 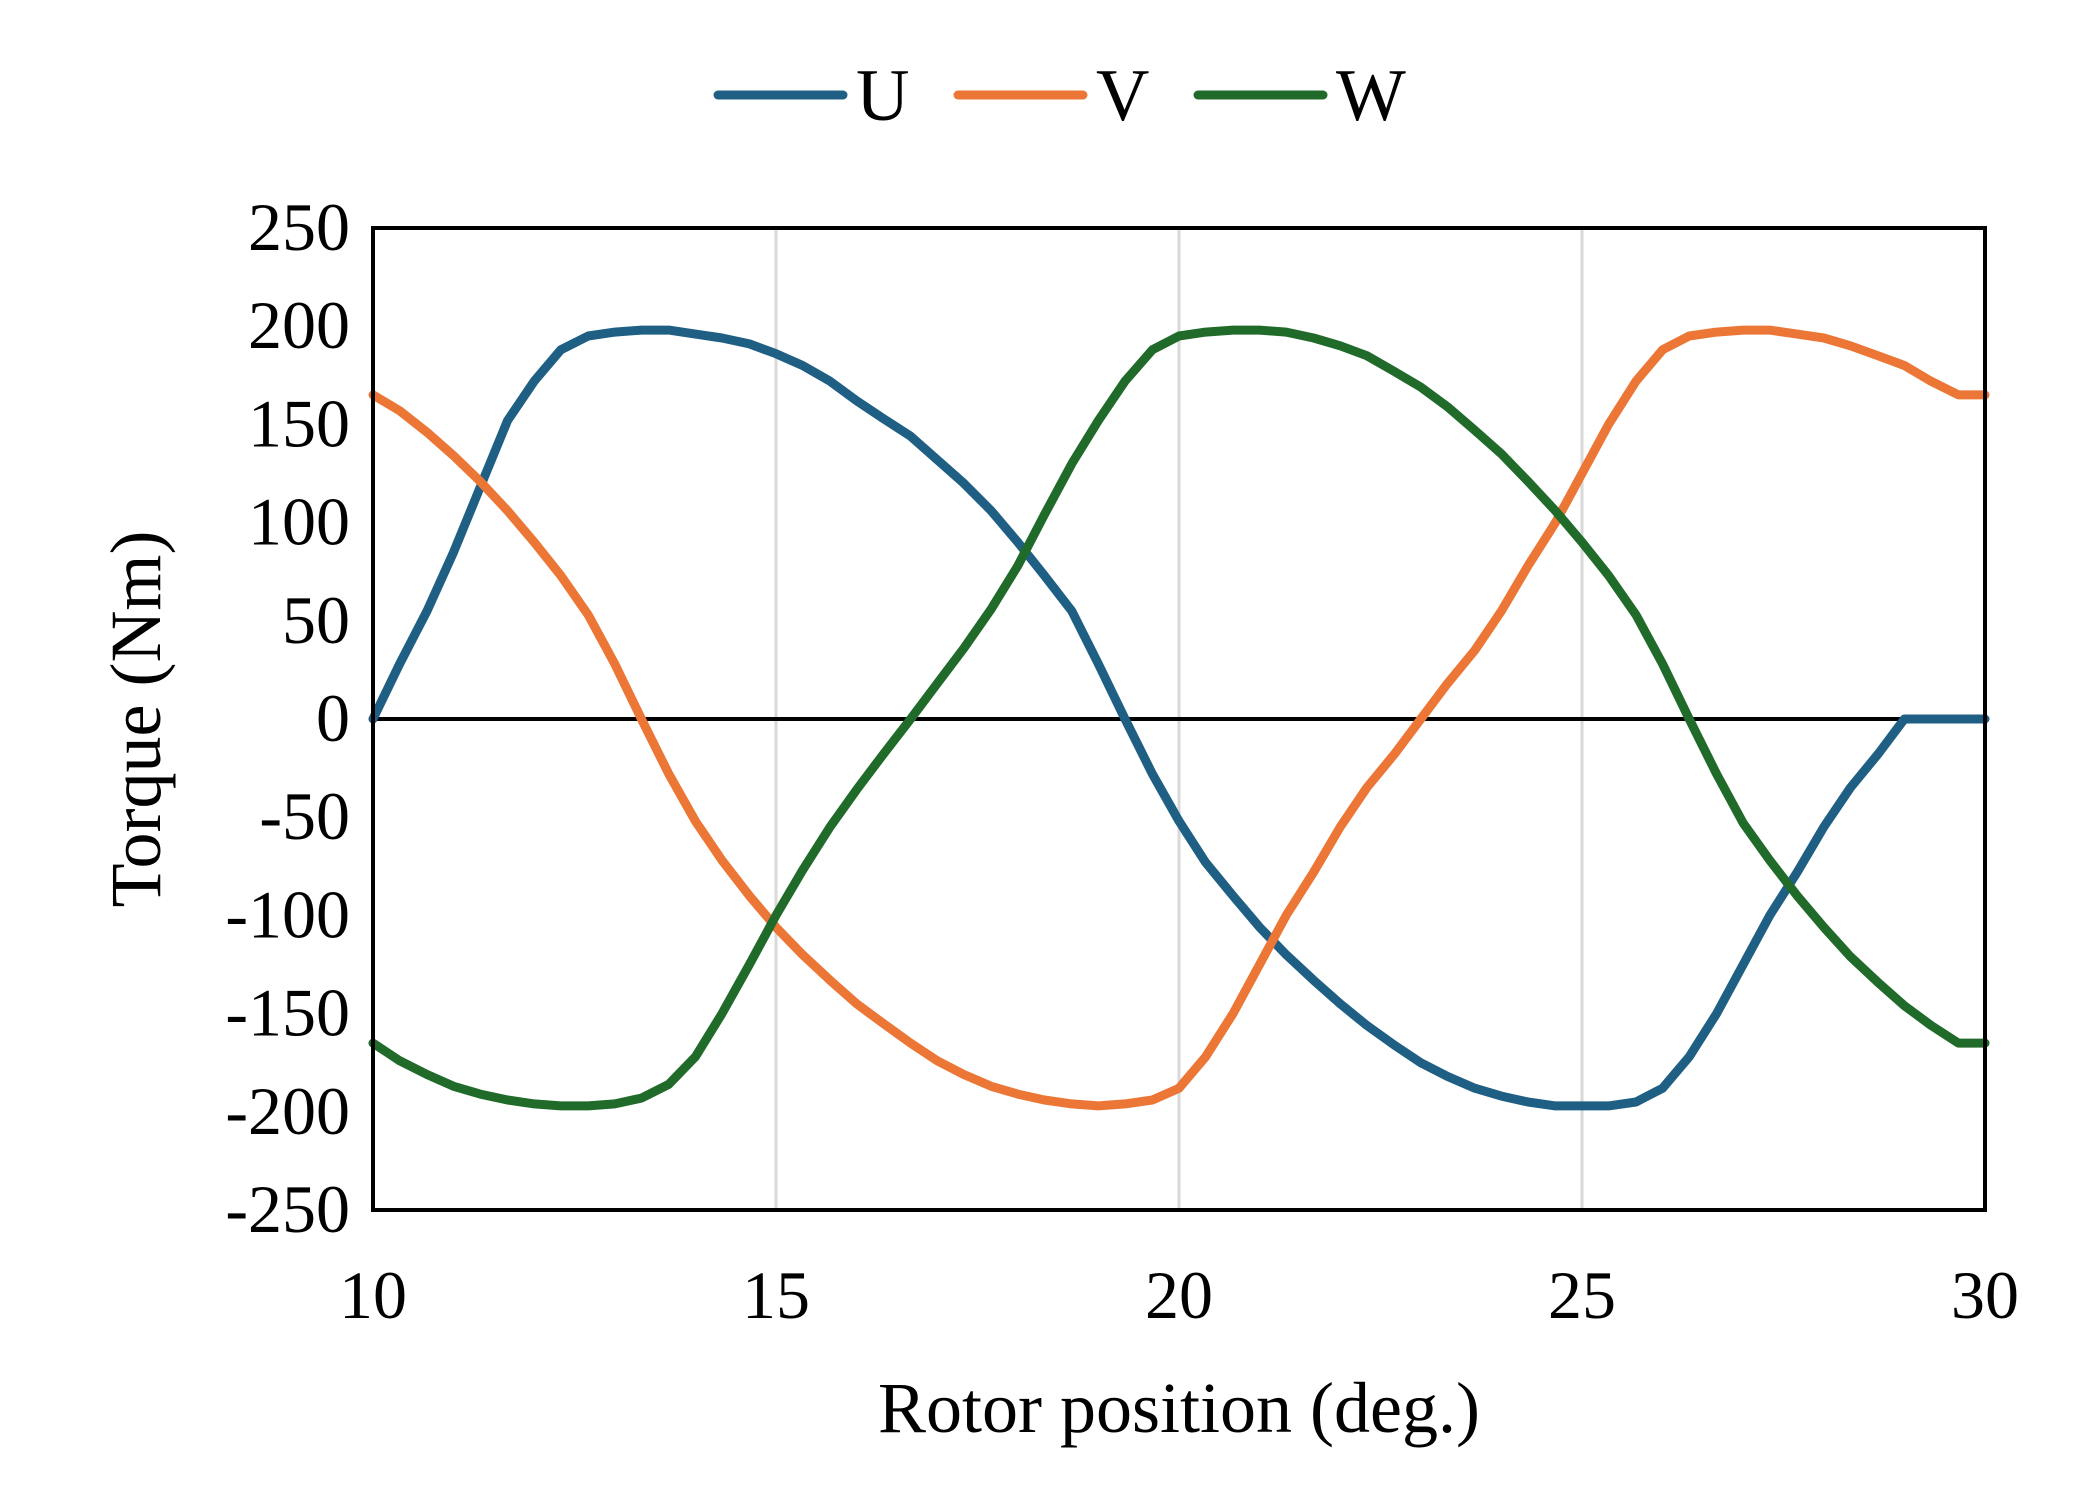 What do you see at coordinates (299, 325) in the screenshot?
I see `y-tick-label: 200` at bounding box center [299, 325].